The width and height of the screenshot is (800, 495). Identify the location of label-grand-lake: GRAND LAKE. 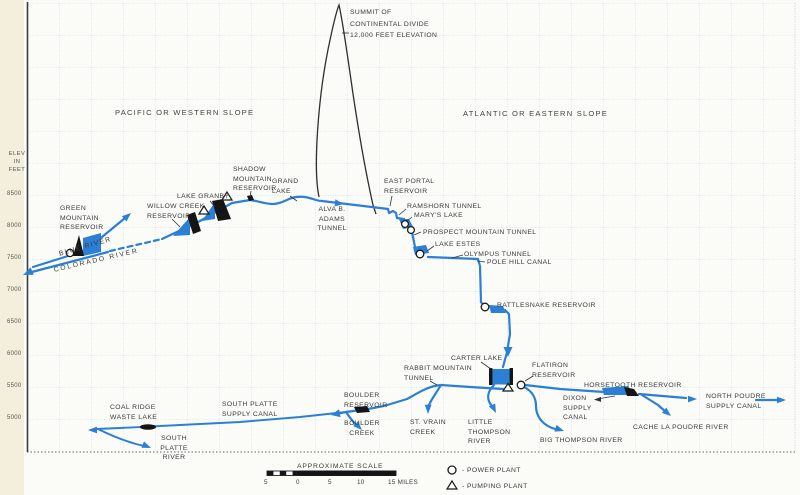
(285, 186).